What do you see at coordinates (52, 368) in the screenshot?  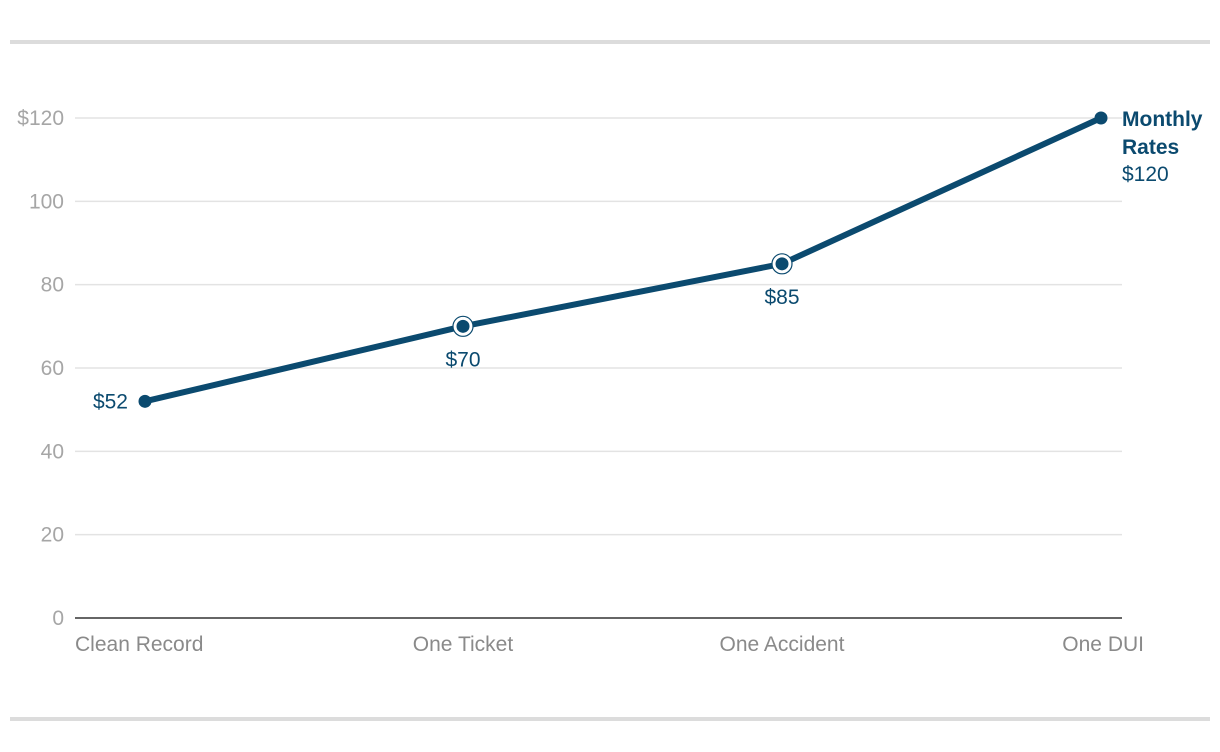 I see `y-tick-label: 60` at bounding box center [52, 368].